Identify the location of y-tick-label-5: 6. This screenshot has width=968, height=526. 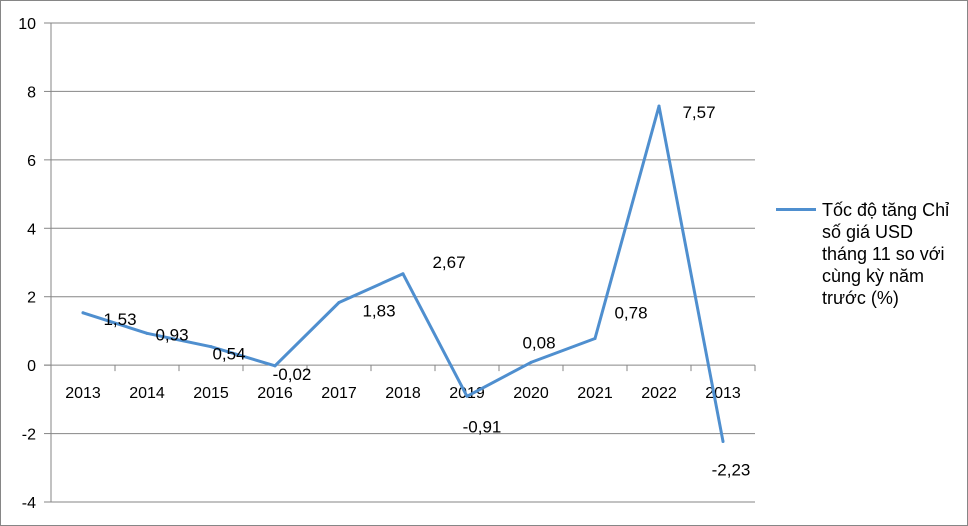
(31, 161).